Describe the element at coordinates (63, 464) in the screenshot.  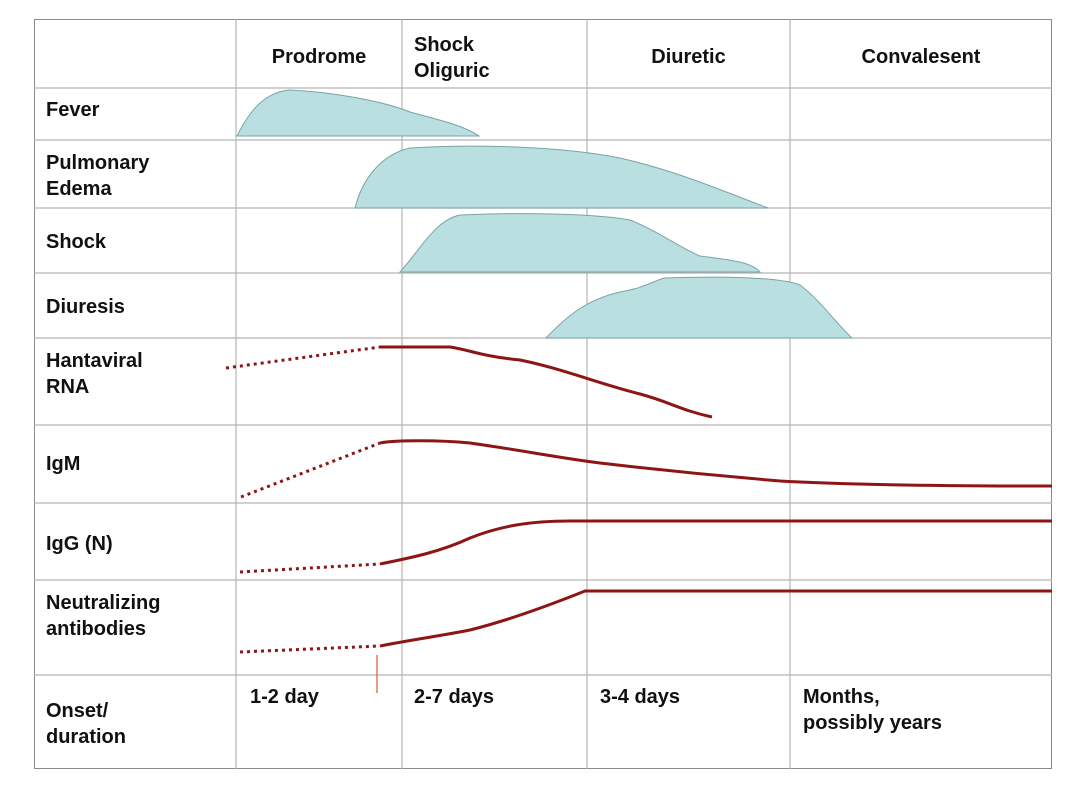
I see `row-label-igm: IgM` at that location.